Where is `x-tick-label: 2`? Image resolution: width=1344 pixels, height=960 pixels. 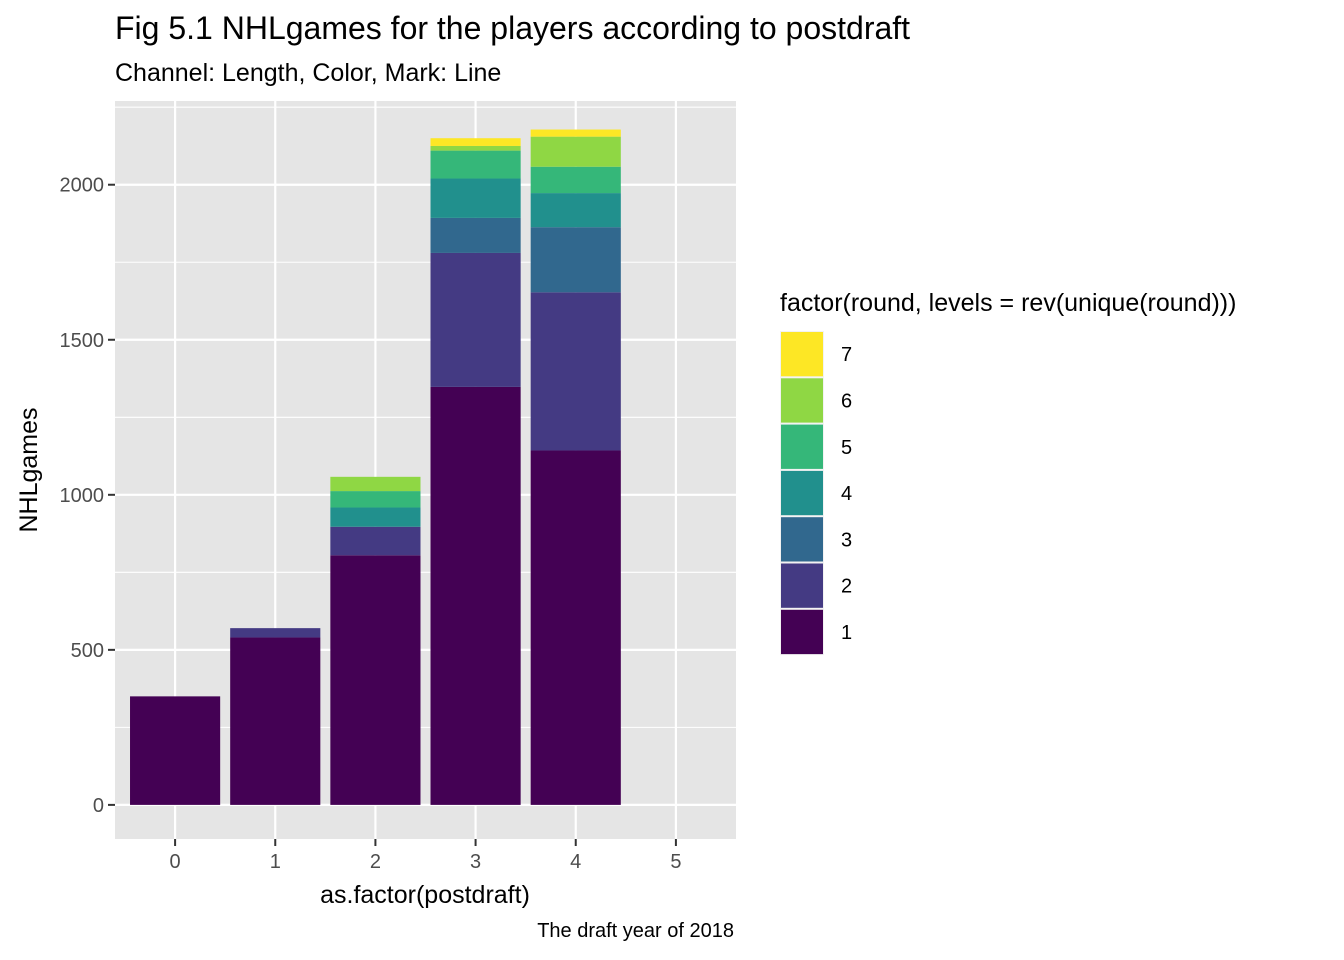 x-tick-label: 2 is located at coordinates (375, 862).